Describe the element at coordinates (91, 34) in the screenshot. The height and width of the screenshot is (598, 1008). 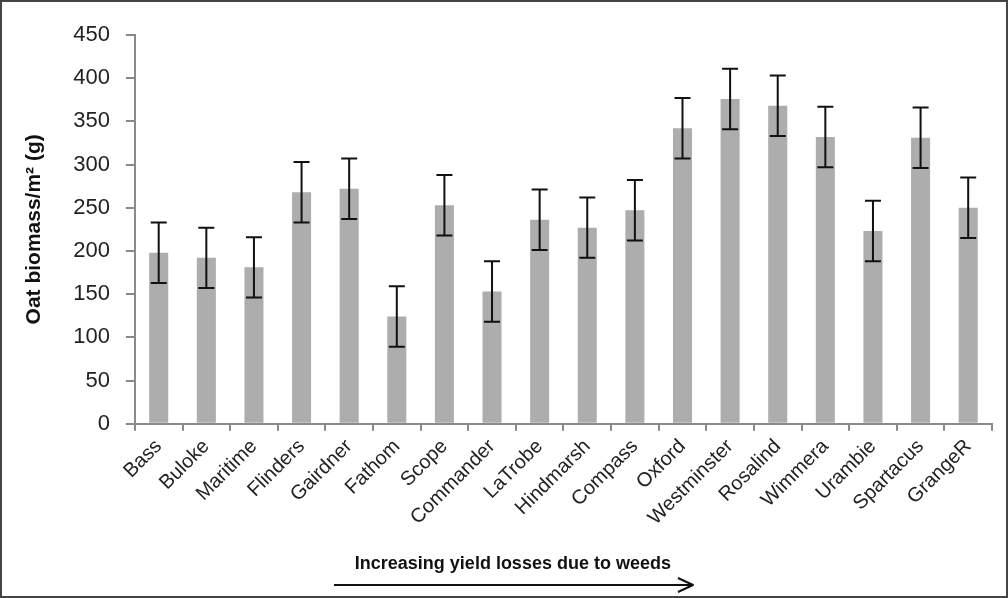
I see `y-tick-label: 450` at that location.